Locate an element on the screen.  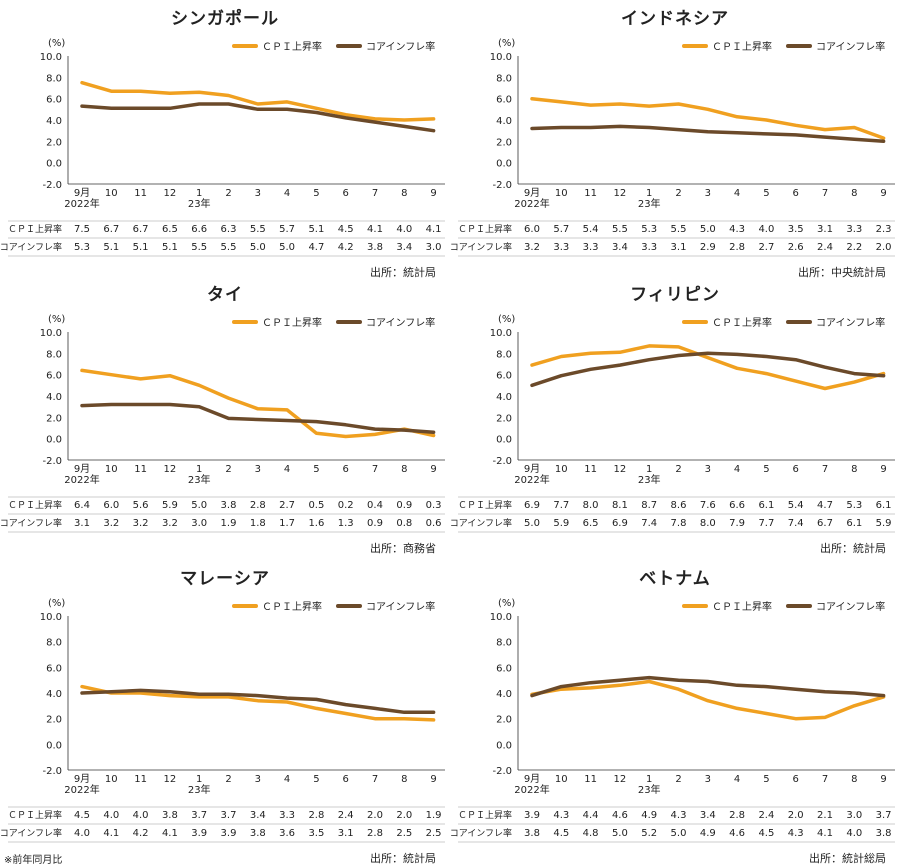
chart-title: タイ is located at coordinates (225, 295).